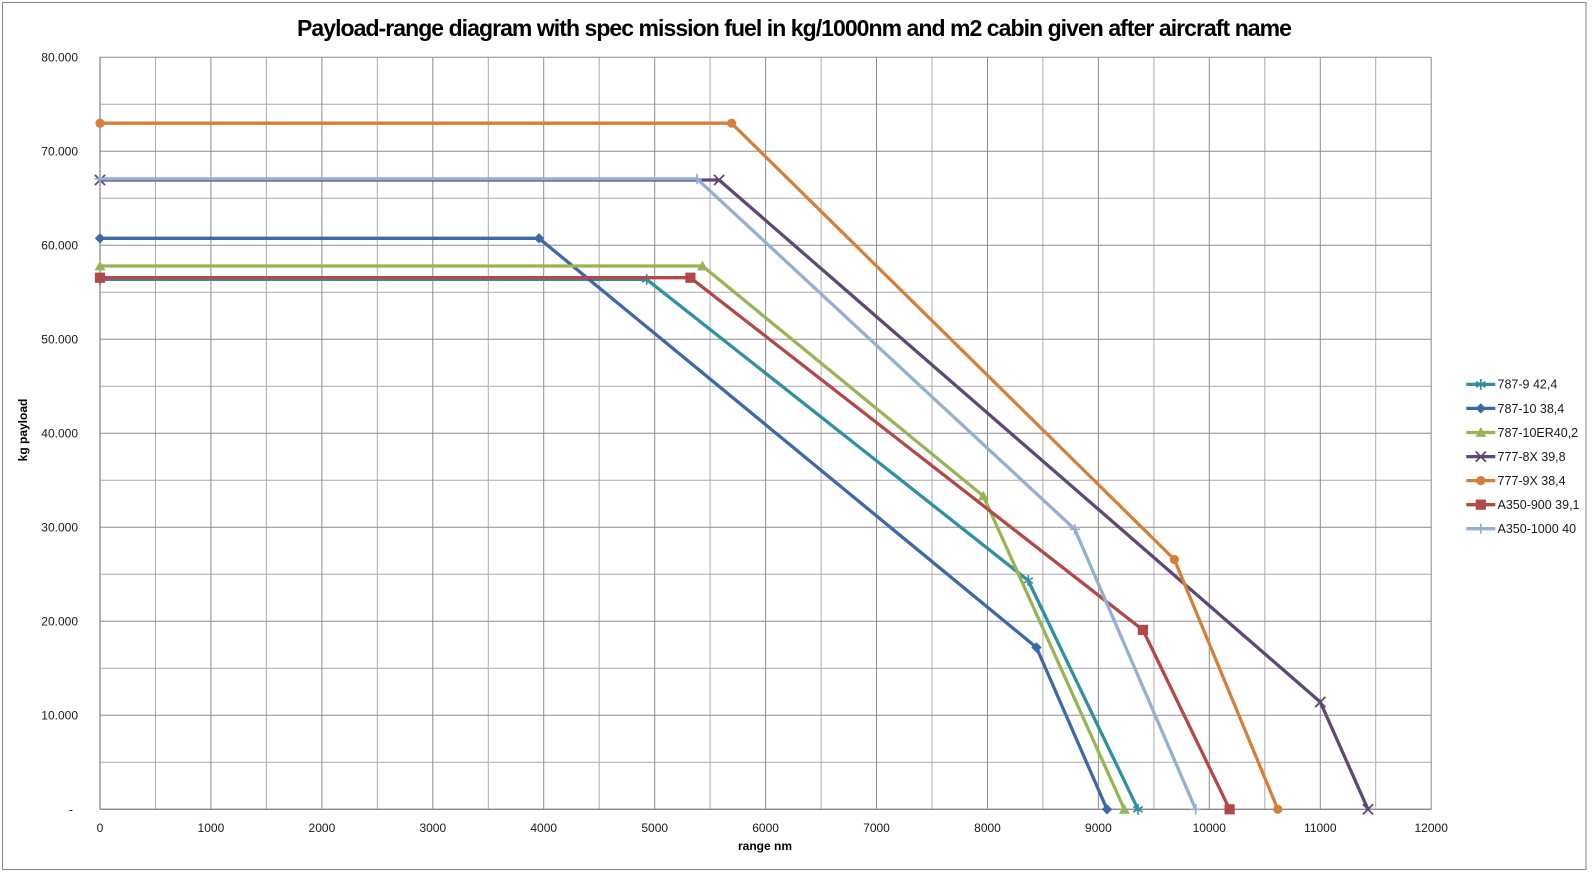 Image resolution: width=1592 pixels, height=873 pixels. Describe the element at coordinates (59, 152) in the screenshot. I see `svg-text: 70.000` at that location.